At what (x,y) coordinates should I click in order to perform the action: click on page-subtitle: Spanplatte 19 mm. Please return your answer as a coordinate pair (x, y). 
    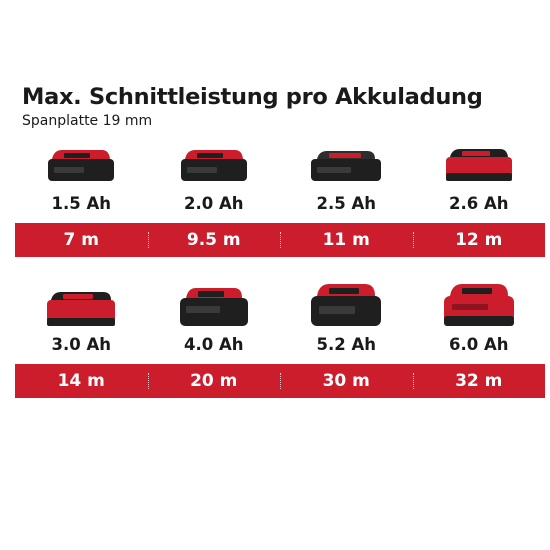
    Looking at the image, I should click on (87, 121).